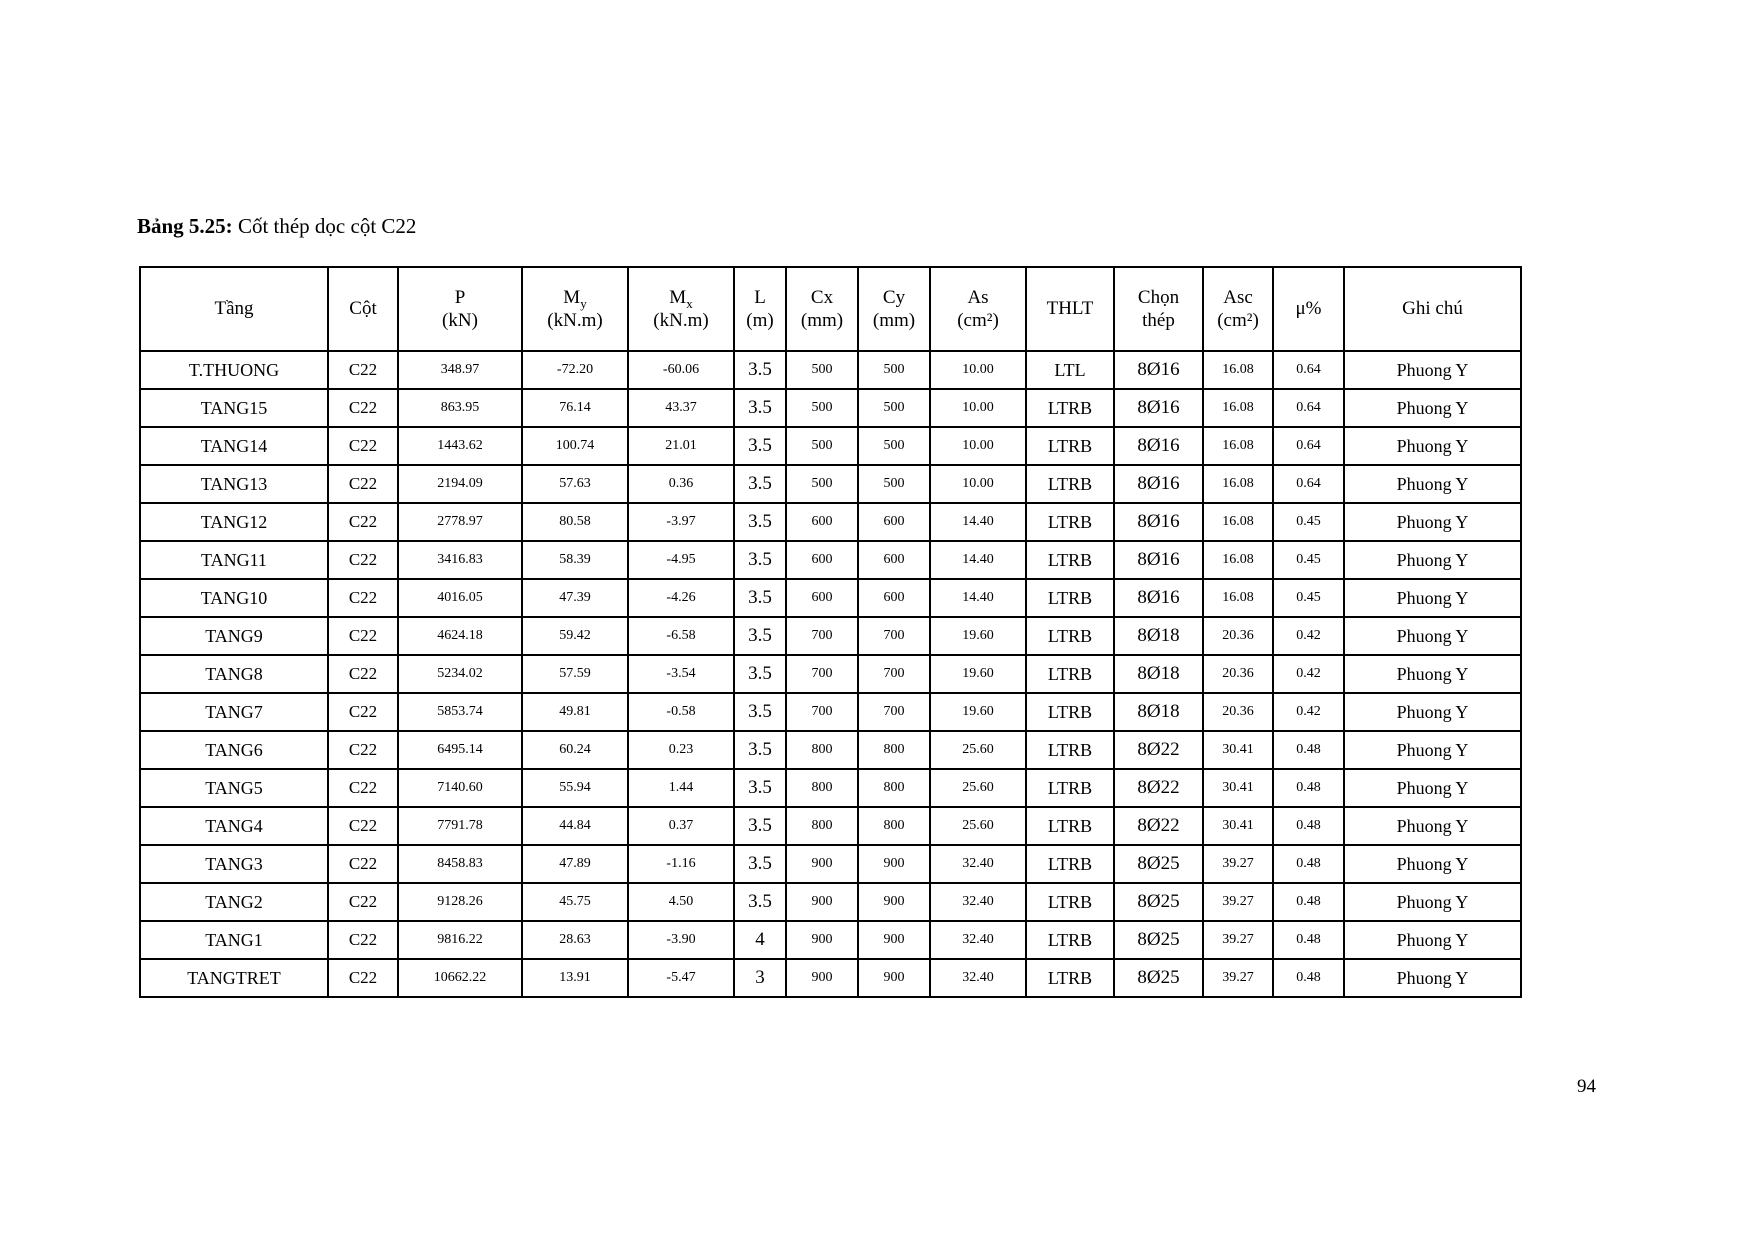  Describe the element at coordinates (1158, 750) in the screenshot. I see `cell-chon-thep: 8Ø22` at that location.